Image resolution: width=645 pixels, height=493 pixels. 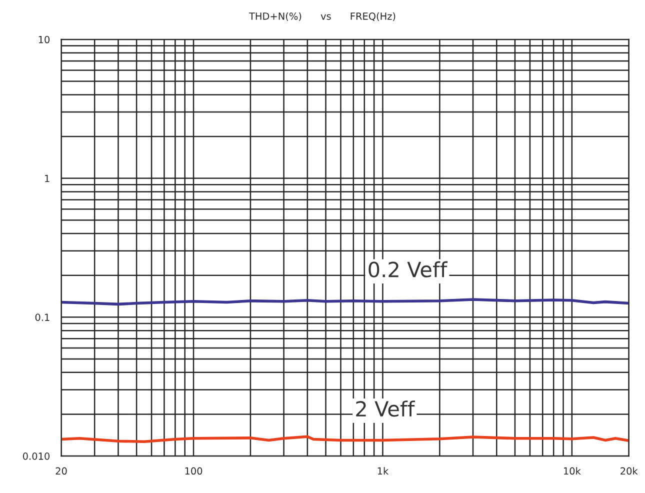 I want to click on x-tick-label: 20k, so click(x=629, y=471).